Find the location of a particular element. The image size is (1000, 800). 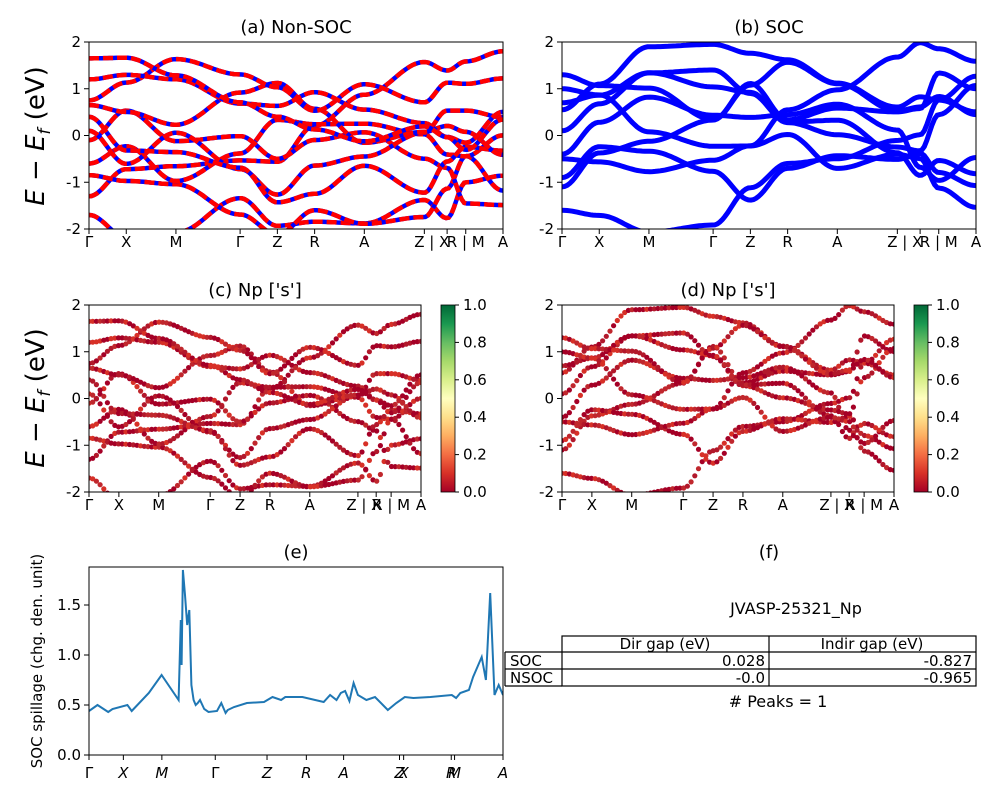

x-tick-label: R | M is located at coordinates (466, 242).